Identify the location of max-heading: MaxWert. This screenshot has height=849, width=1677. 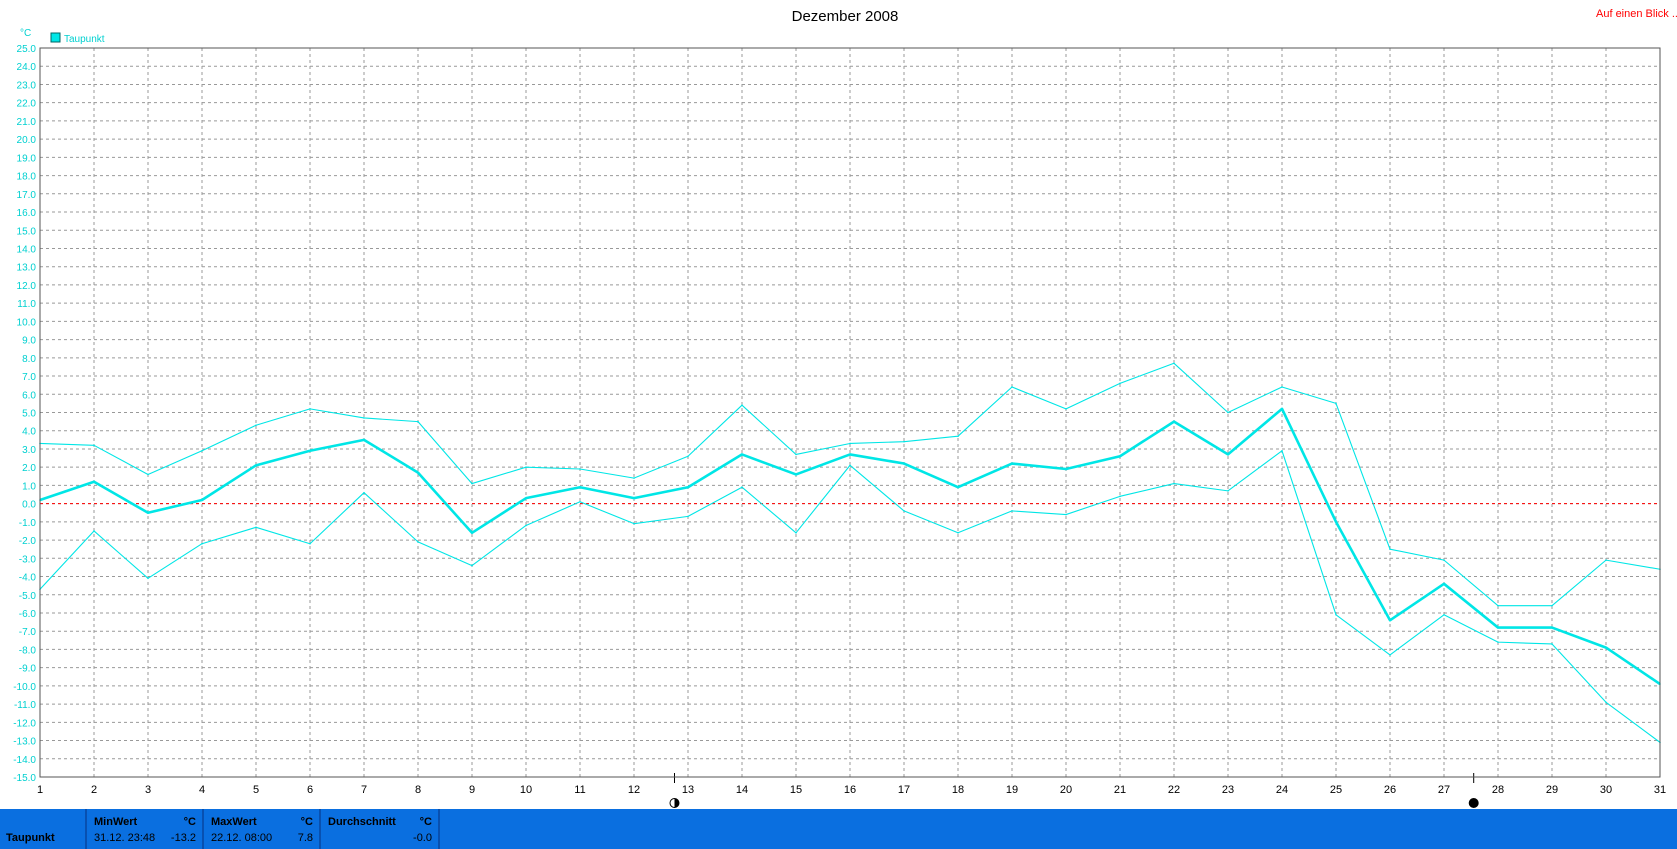
(234, 822).